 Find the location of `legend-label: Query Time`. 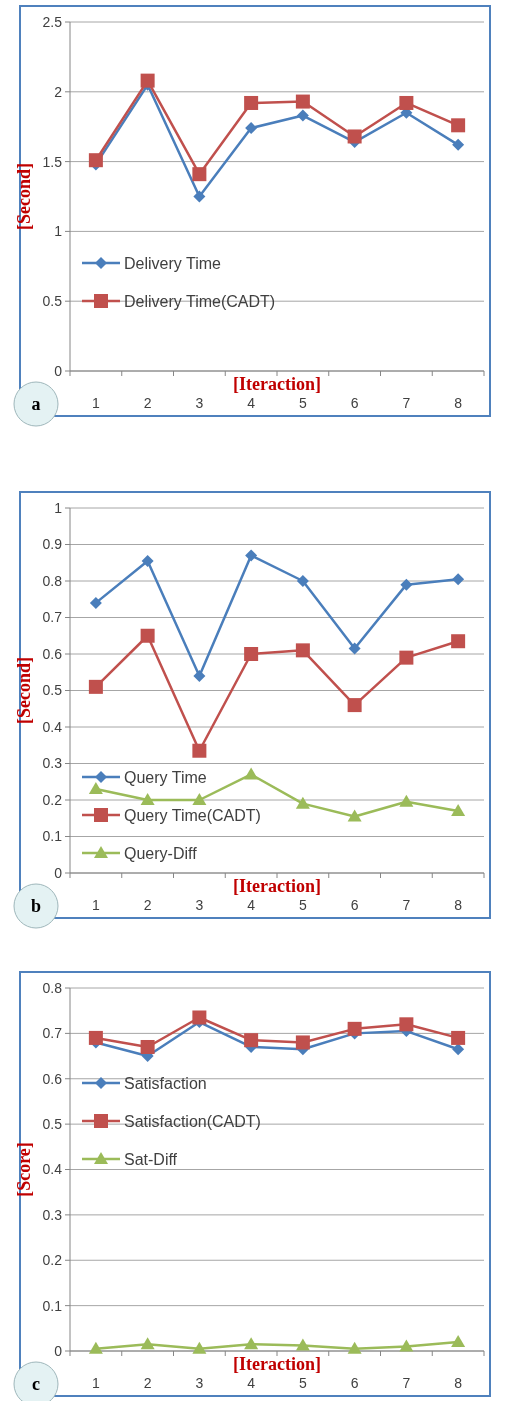

legend-label: Query Time is located at coordinates (165, 777).